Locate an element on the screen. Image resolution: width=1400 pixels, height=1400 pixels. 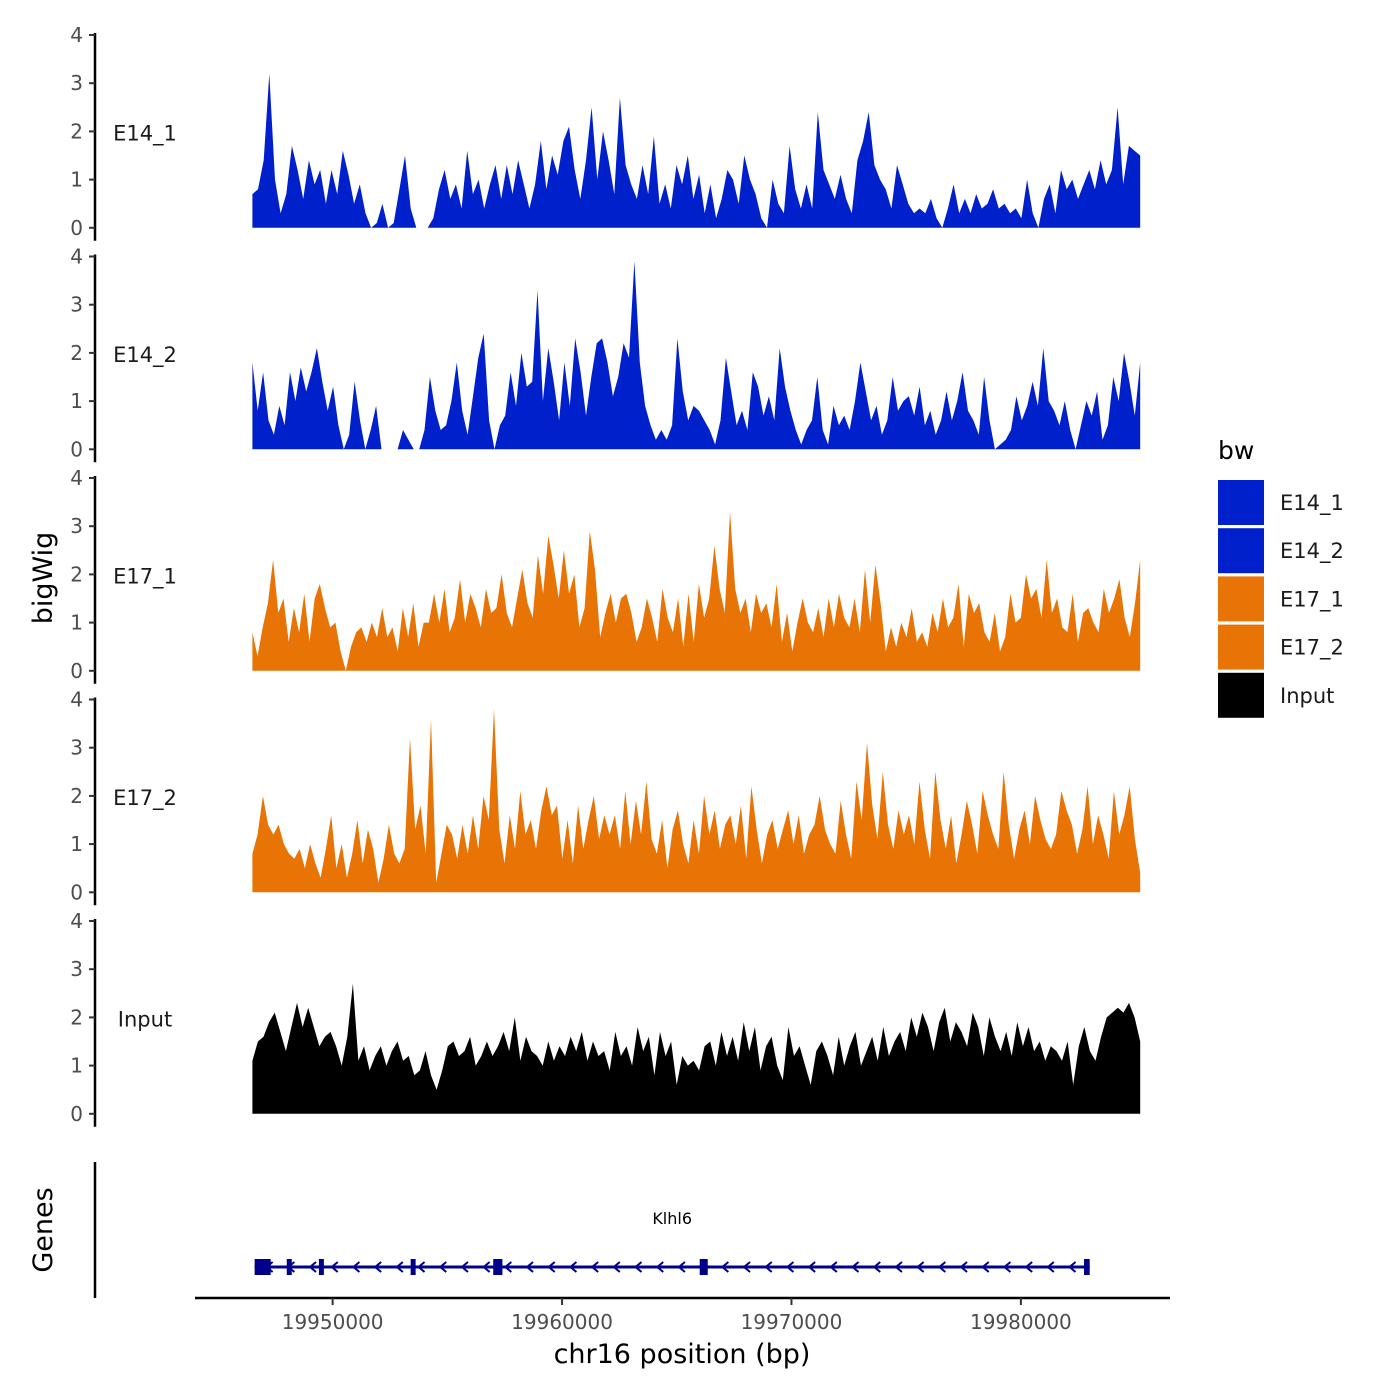
track-E14_2: 0 1 2 3 4 E14_2 is located at coordinates (605, 354).